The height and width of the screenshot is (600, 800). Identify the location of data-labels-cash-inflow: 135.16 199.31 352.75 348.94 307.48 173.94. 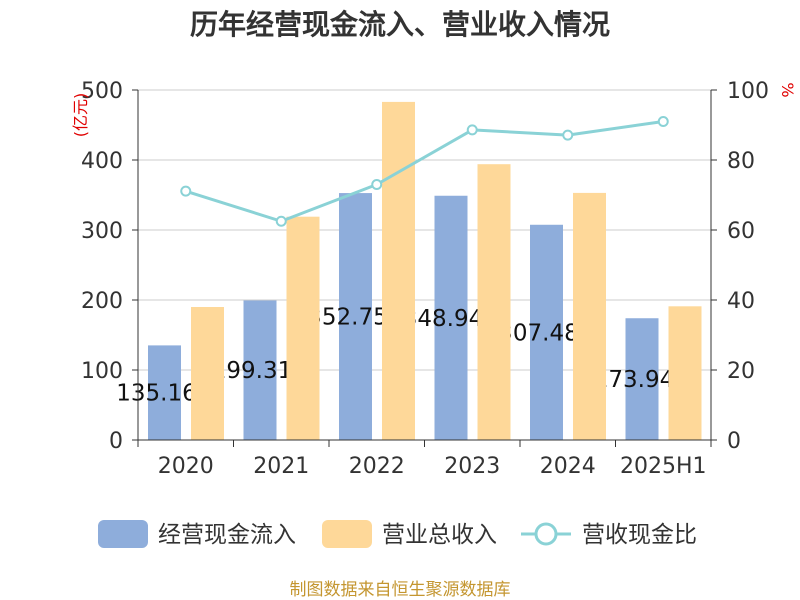
(395, 356).